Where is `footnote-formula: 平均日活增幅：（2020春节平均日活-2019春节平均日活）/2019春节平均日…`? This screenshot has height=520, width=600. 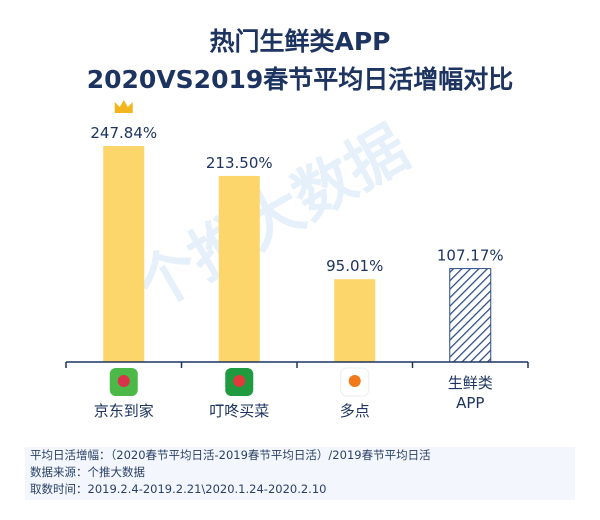
footnote-formula: 平均日活增幅：（2020春节平均日活-2019春节平均日活）/2019春节平均日… is located at coordinates (230, 455).